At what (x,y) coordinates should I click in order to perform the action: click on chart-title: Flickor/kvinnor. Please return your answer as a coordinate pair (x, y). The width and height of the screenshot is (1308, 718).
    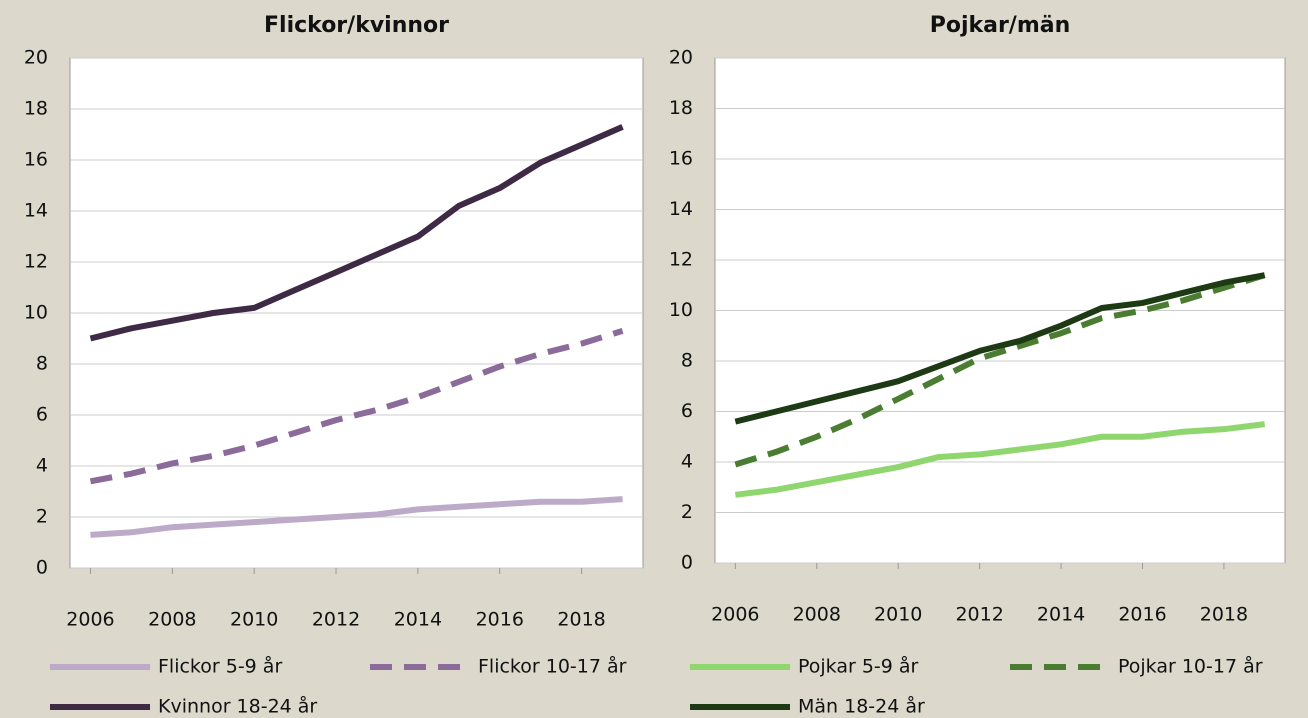
    Looking at the image, I should click on (356, 25).